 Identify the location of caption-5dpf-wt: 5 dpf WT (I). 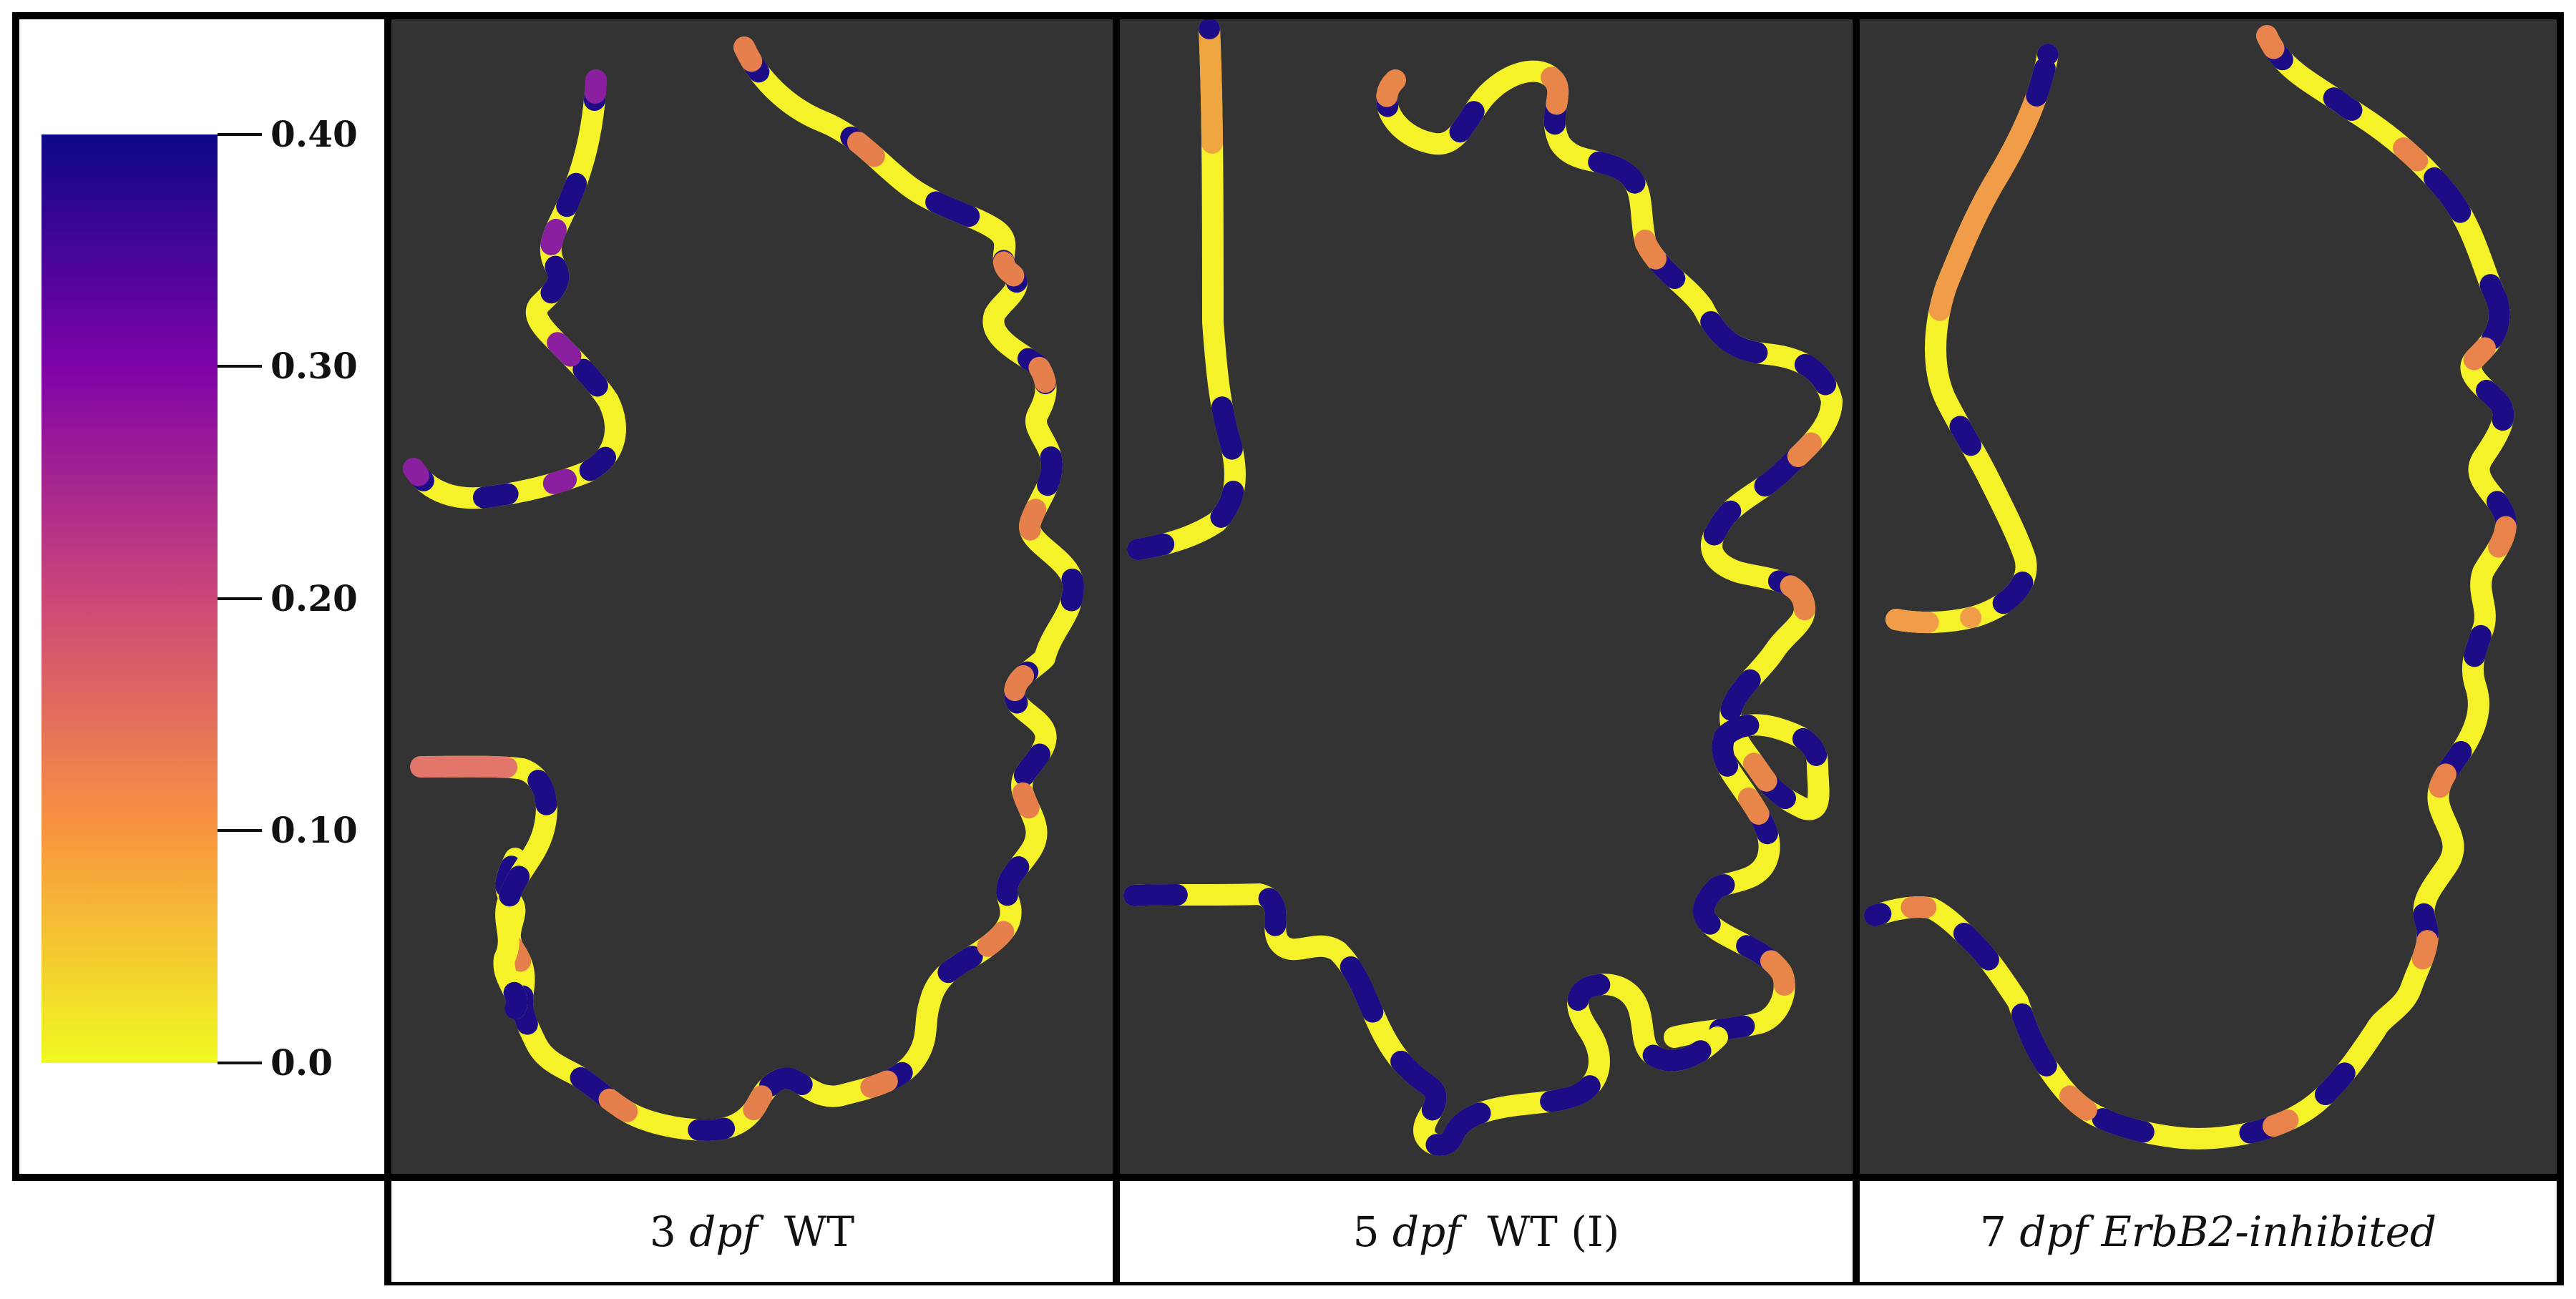
(1486, 1232).